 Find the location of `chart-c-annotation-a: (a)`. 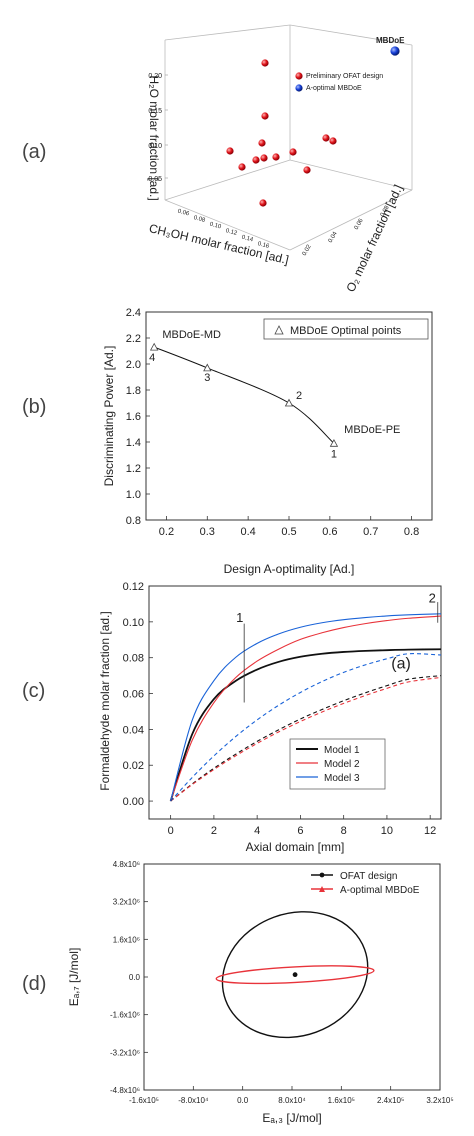

chart-c-annotation-a: (a) is located at coordinates (401, 663).